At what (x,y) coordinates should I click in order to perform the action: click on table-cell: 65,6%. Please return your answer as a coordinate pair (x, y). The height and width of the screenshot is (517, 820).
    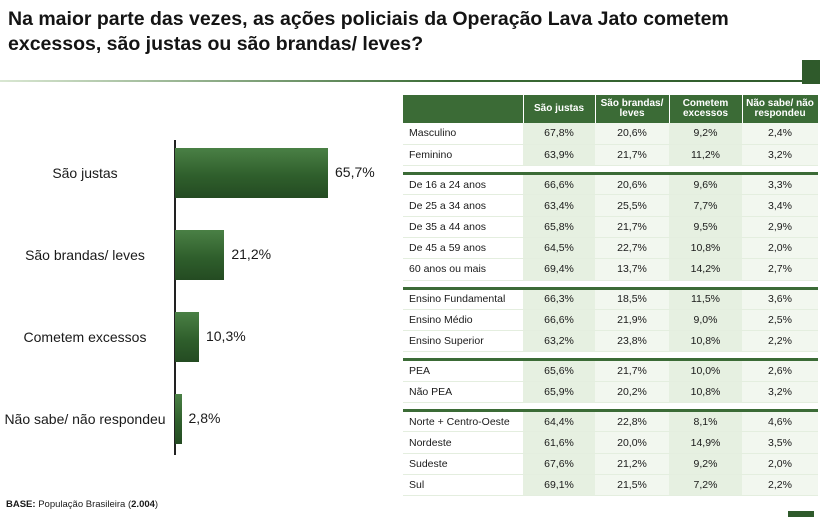
    Looking at the image, I should click on (559, 370).